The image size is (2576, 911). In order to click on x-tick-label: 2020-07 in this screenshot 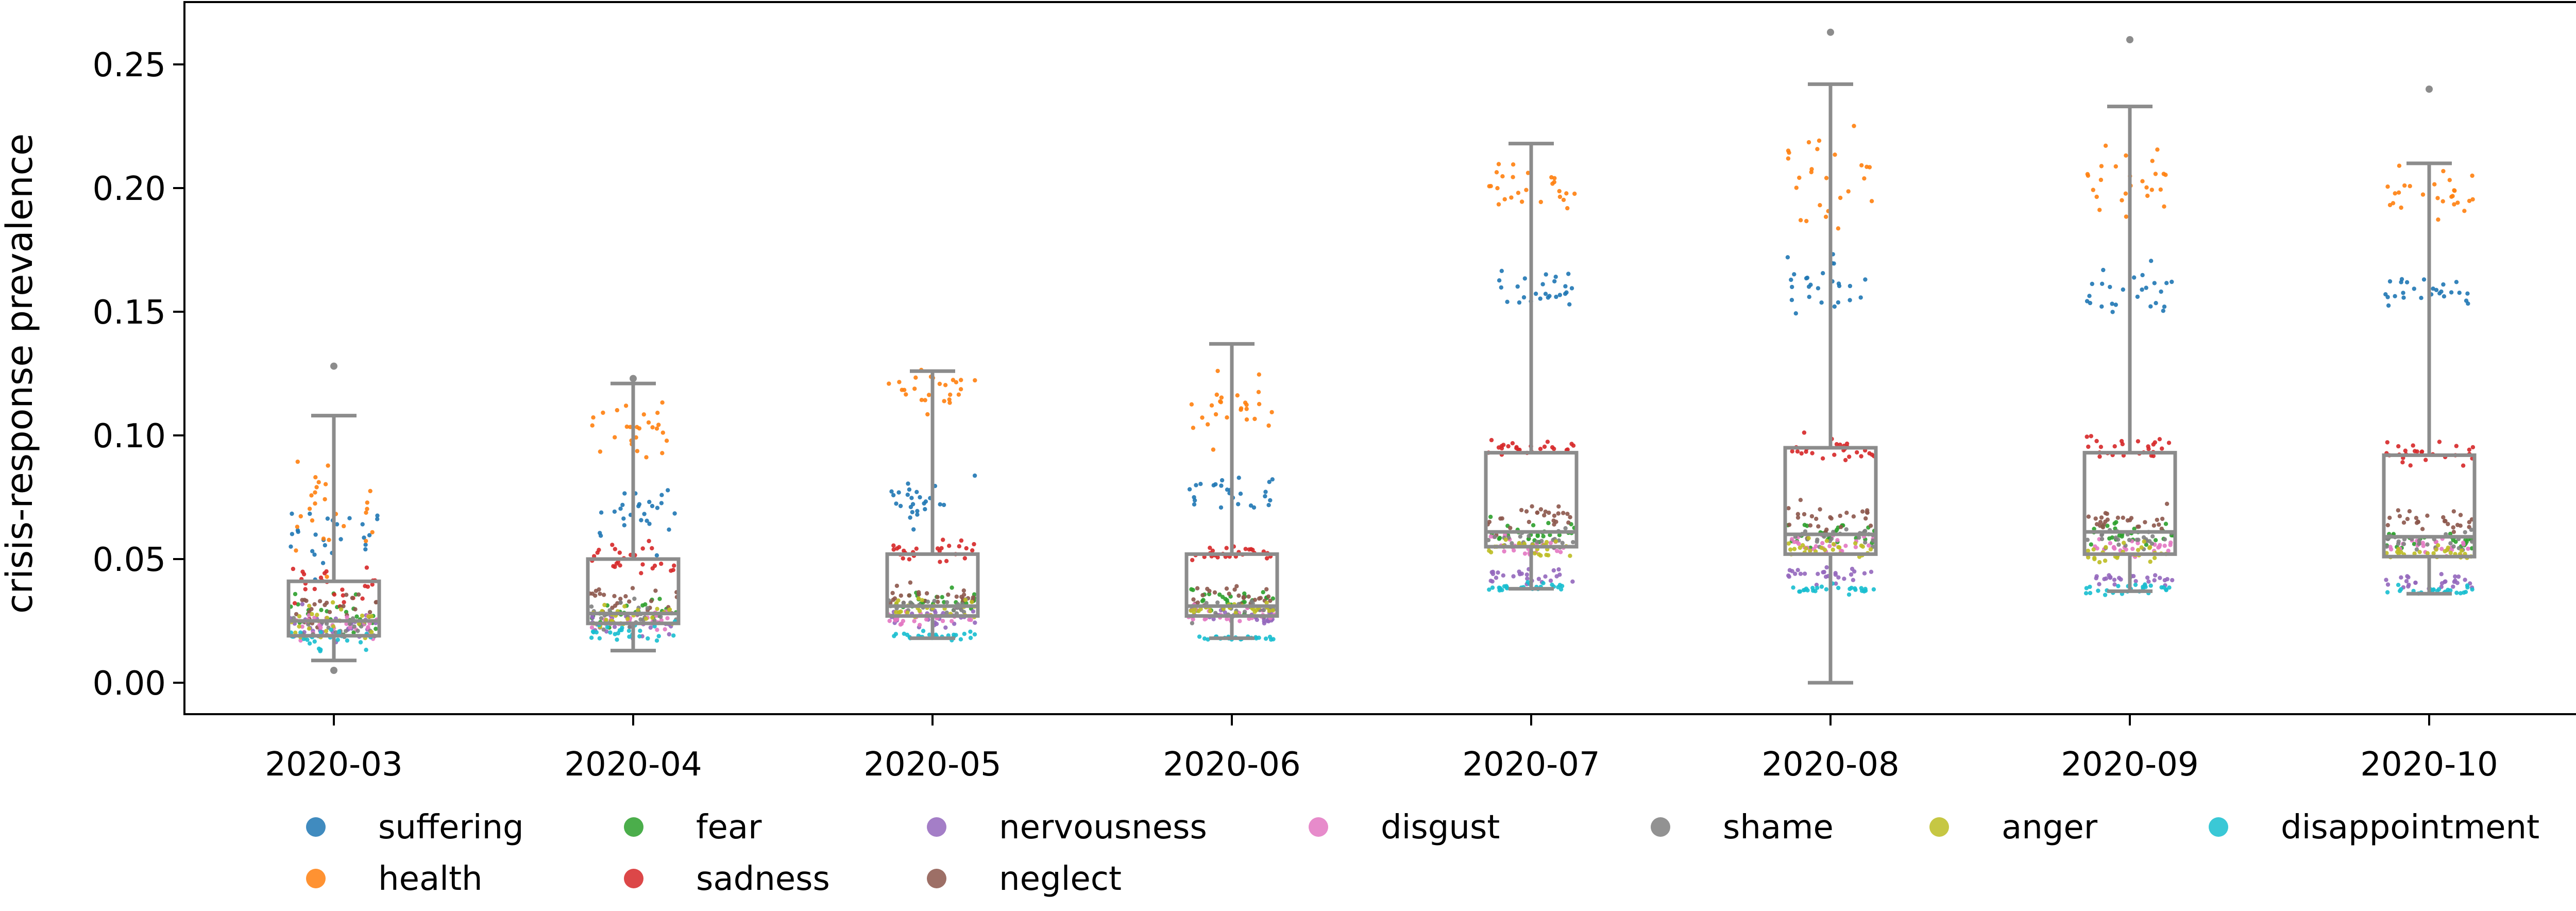, I will do `click(1531, 765)`.